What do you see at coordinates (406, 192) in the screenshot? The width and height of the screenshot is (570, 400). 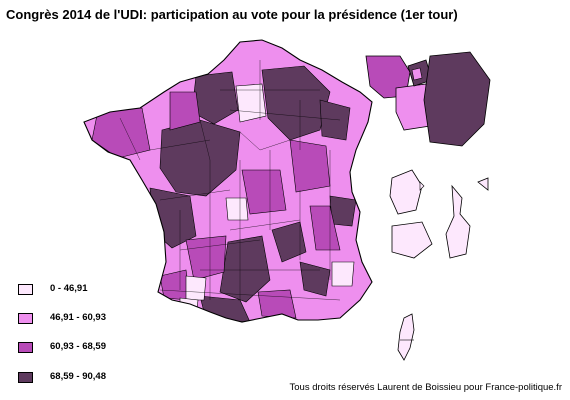 I see `guadeloupe` at bounding box center [406, 192].